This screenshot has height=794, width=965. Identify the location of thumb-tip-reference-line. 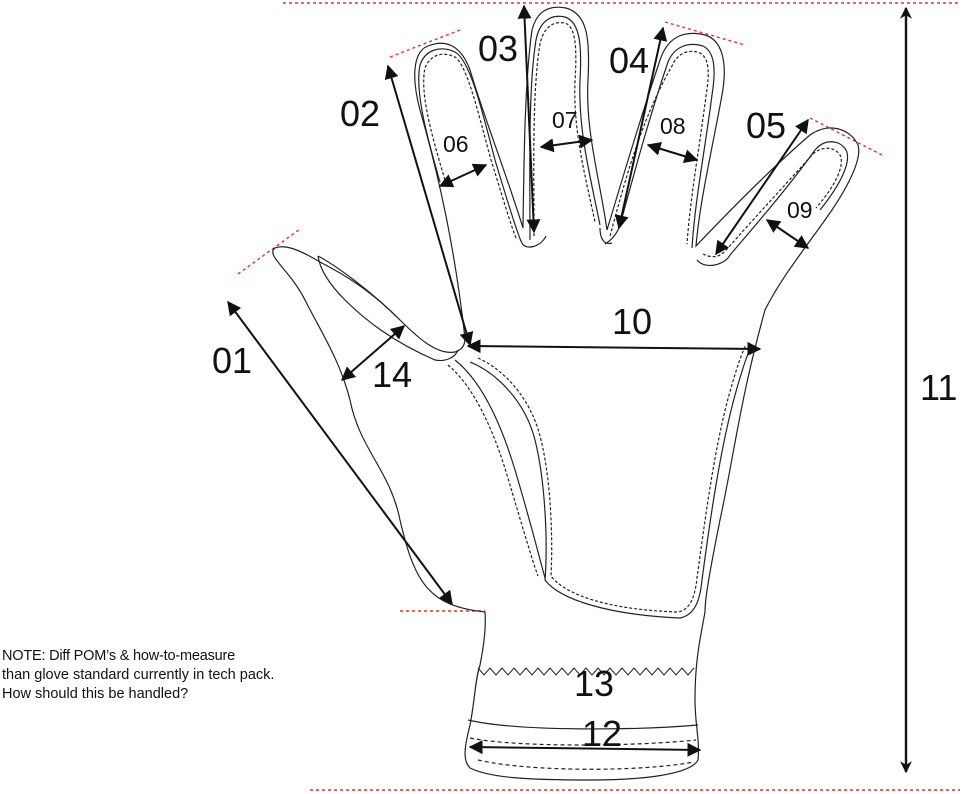
(269, 251).